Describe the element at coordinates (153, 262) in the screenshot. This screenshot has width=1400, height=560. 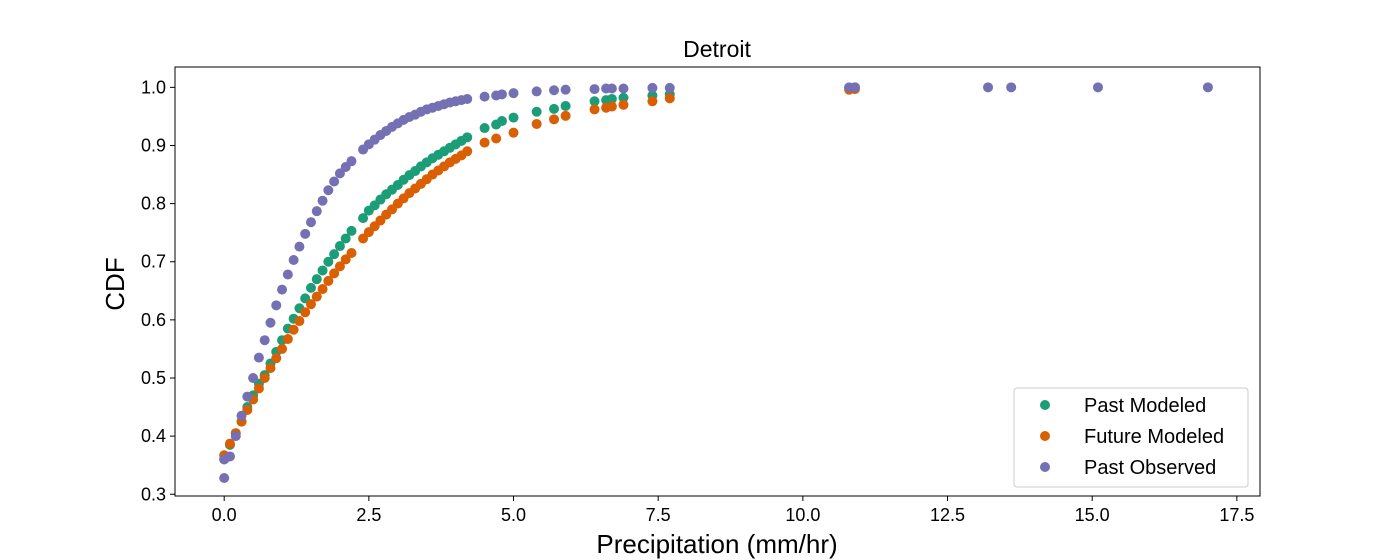
I see `y-tick-label: 0.7` at that location.